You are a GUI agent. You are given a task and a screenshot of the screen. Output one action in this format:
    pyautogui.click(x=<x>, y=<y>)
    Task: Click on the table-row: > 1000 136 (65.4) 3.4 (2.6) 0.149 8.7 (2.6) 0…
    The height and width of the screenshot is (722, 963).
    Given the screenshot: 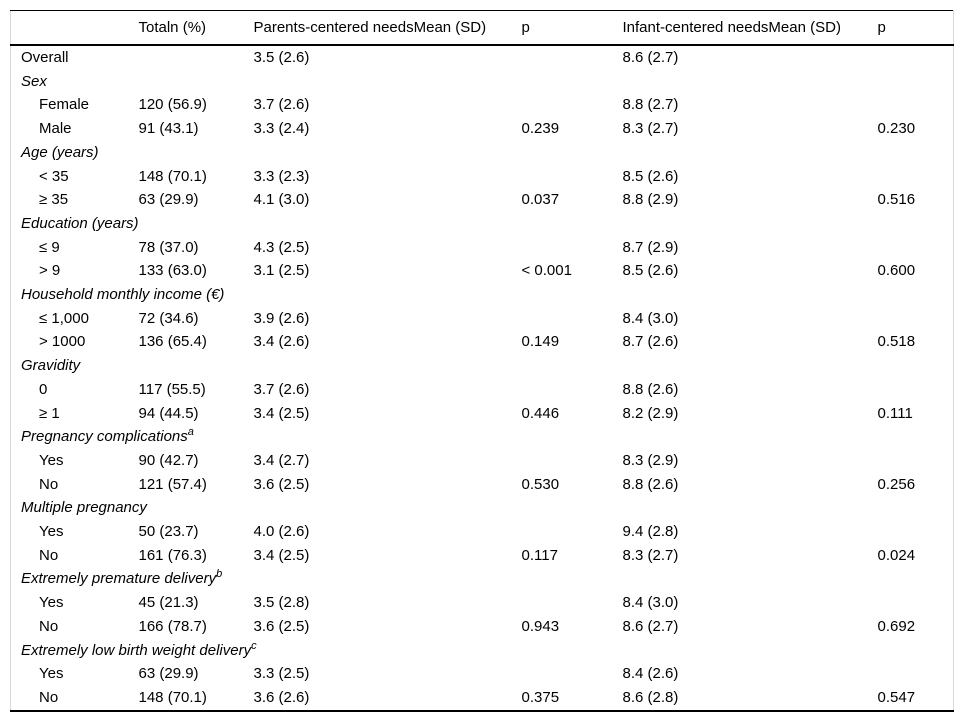 What is the action you would take?
    pyautogui.click(x=482, y=342)
    